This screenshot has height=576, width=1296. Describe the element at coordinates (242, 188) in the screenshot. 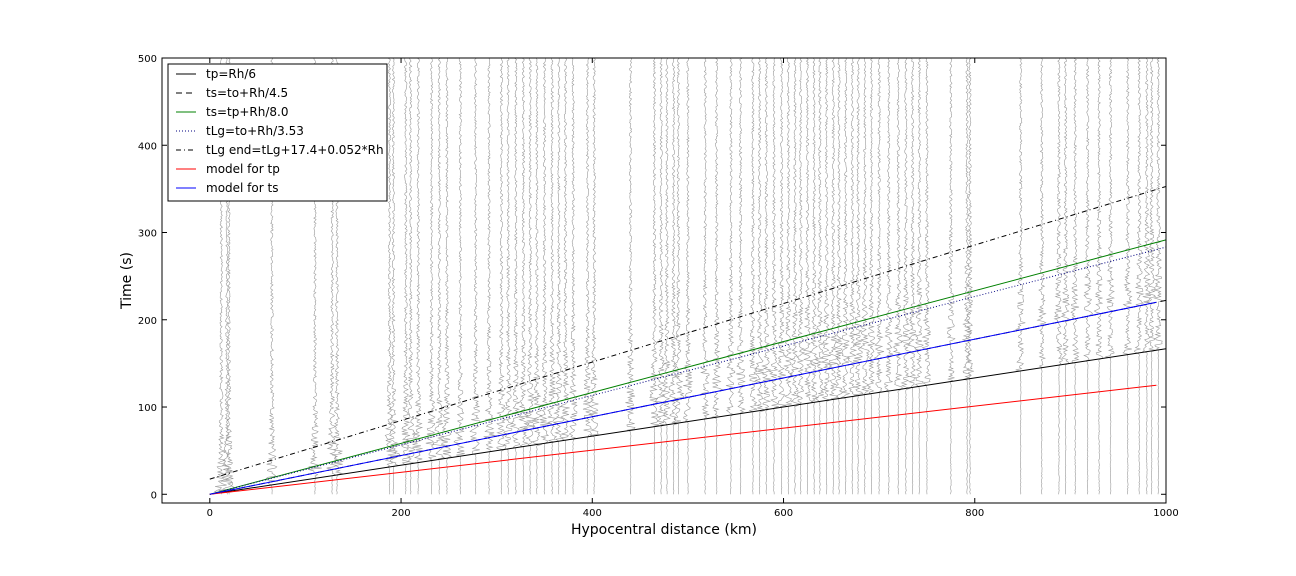

I see `legend-label: model for ts` at that location.